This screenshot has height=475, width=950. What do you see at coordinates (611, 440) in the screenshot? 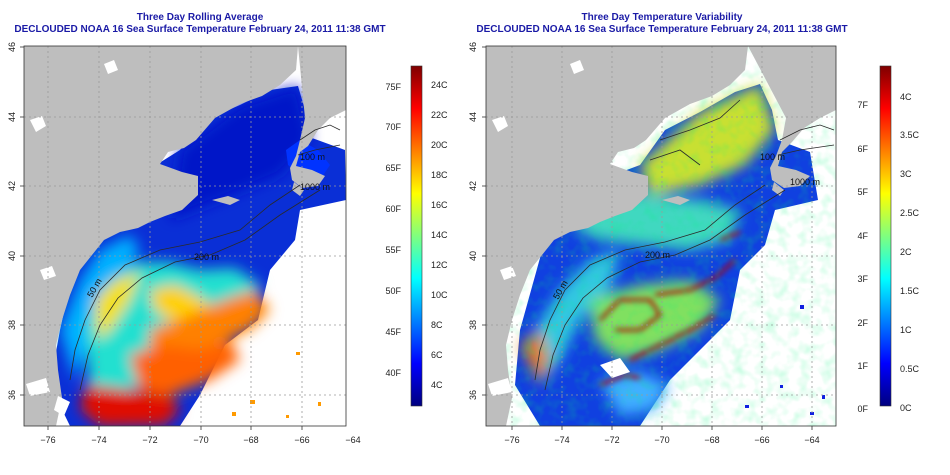
I see `right-lon-tick: −72` at bounding box center [611, 440].